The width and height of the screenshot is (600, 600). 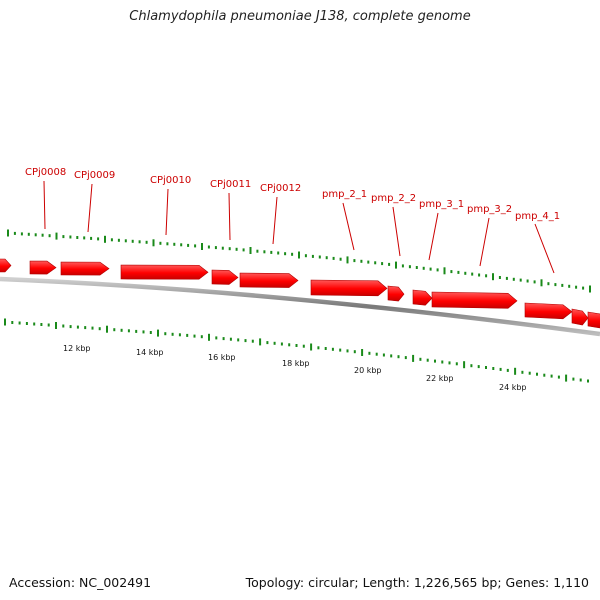 I want to click on scale-label: 14 kbp, so click(x=150, y=352).